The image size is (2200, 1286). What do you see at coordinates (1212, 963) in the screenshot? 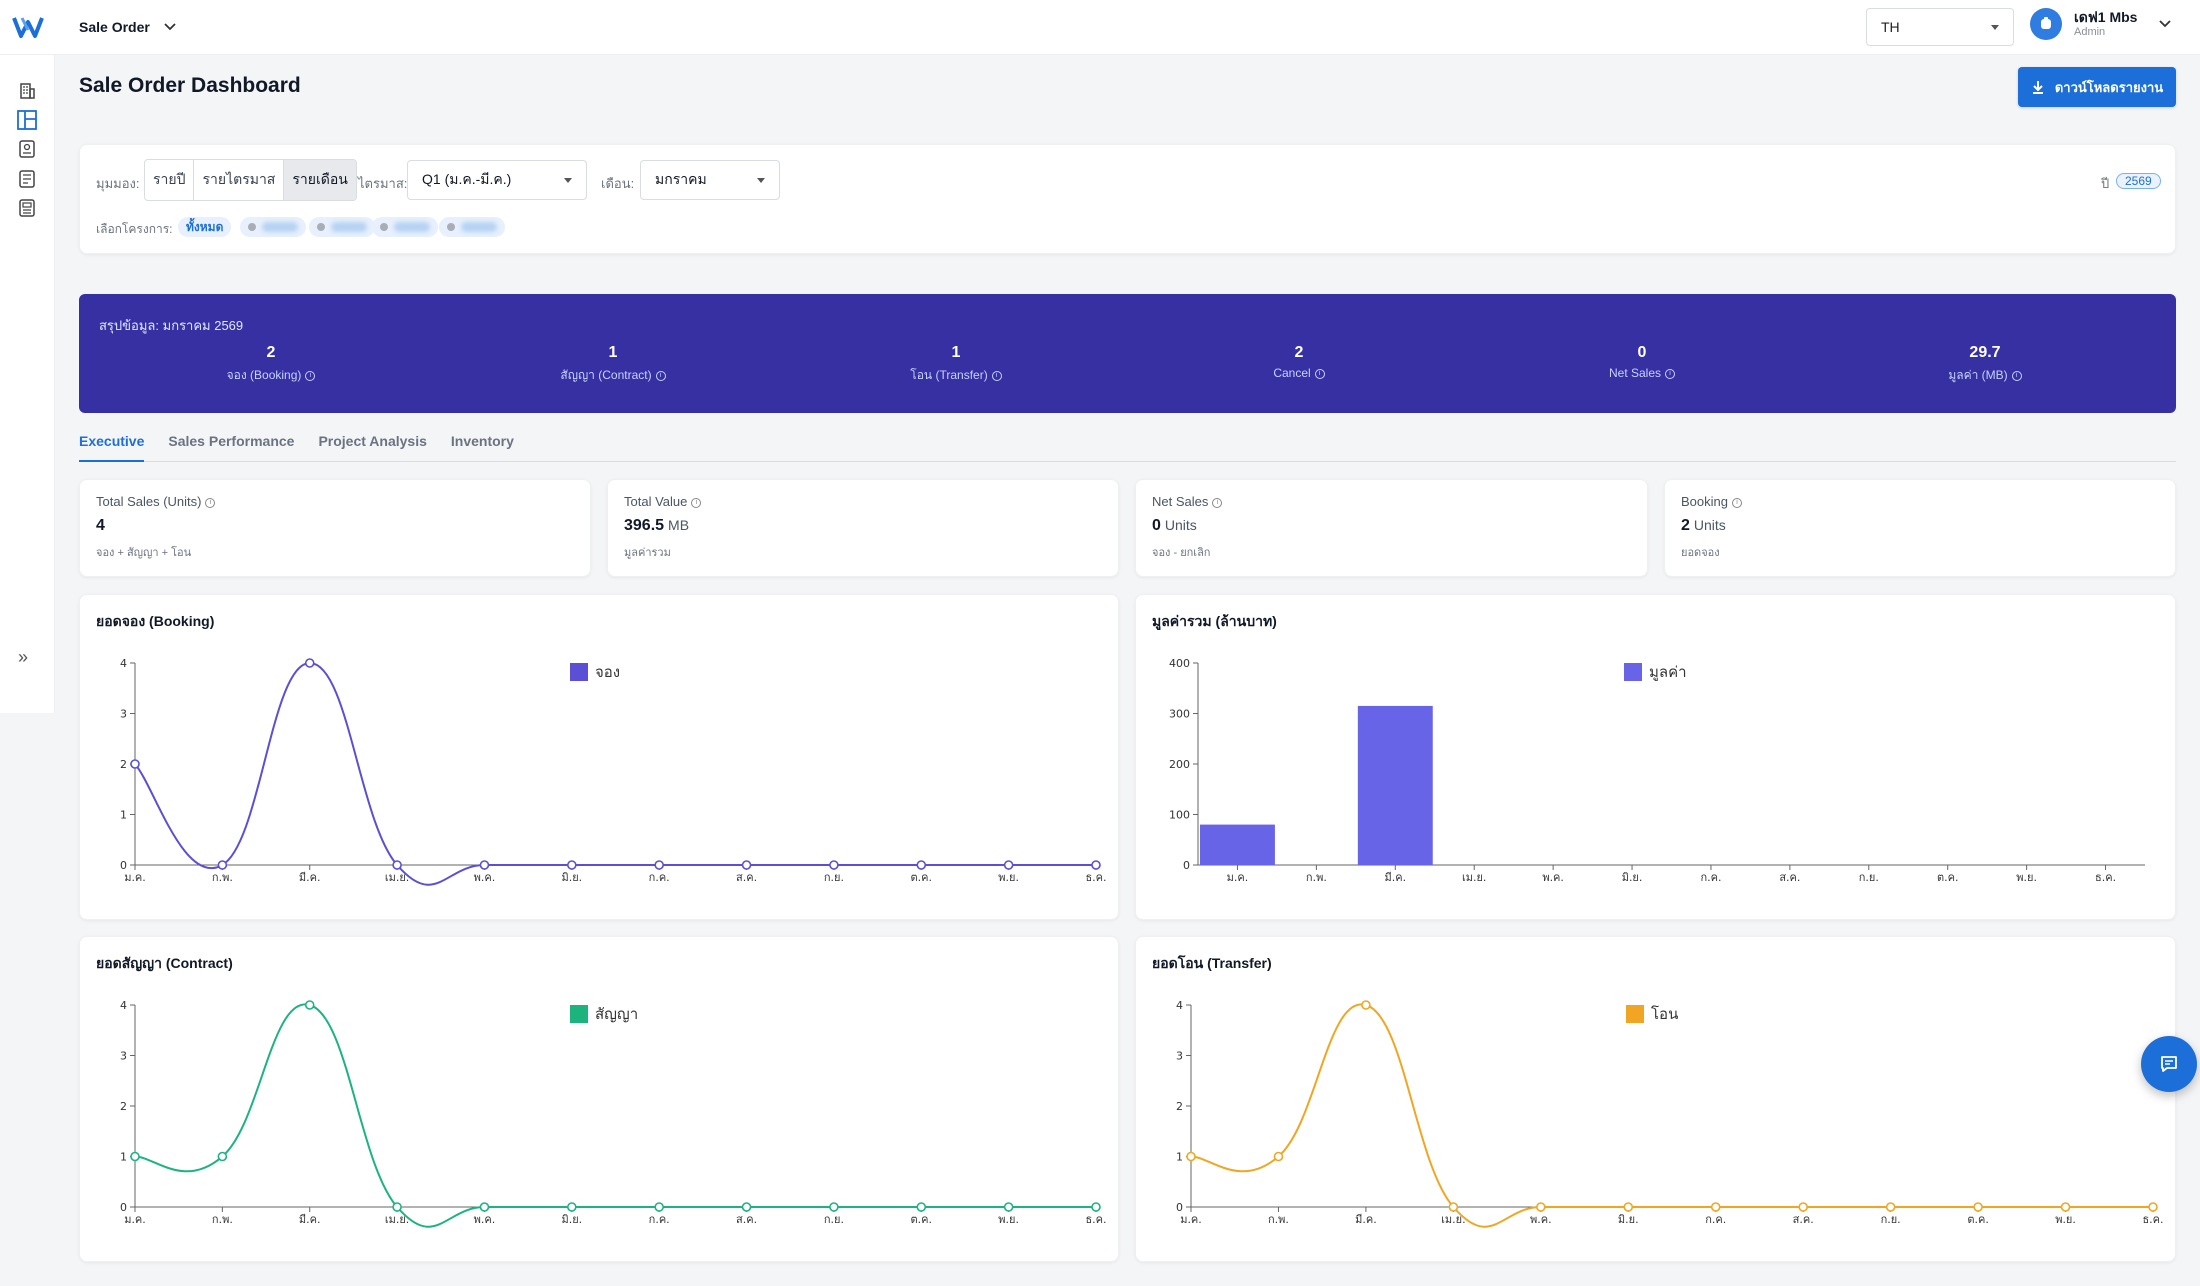
I see `chart-title: ยอดโอน (Transfer)` at bounding box center [1212, 963].